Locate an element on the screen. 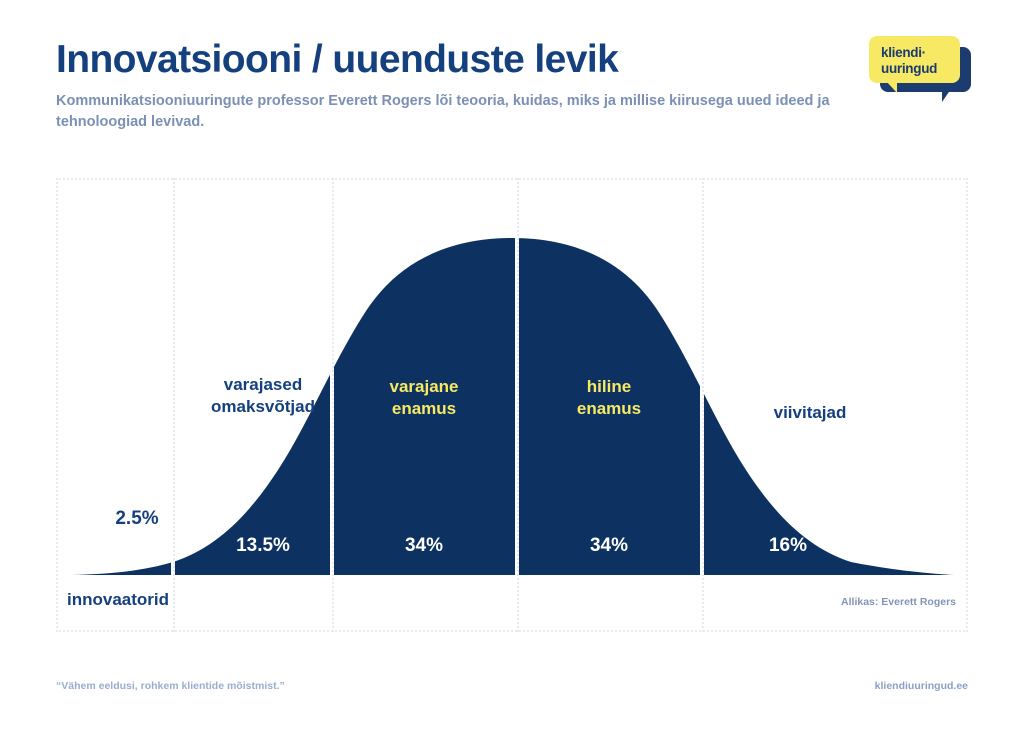  segment-label-late-majority-line1: hiline is located at coordinates (609, 386).